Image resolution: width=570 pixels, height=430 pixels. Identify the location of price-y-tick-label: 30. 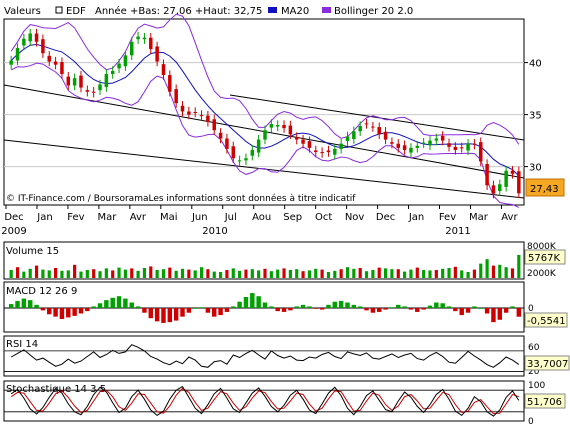
(535, 168).